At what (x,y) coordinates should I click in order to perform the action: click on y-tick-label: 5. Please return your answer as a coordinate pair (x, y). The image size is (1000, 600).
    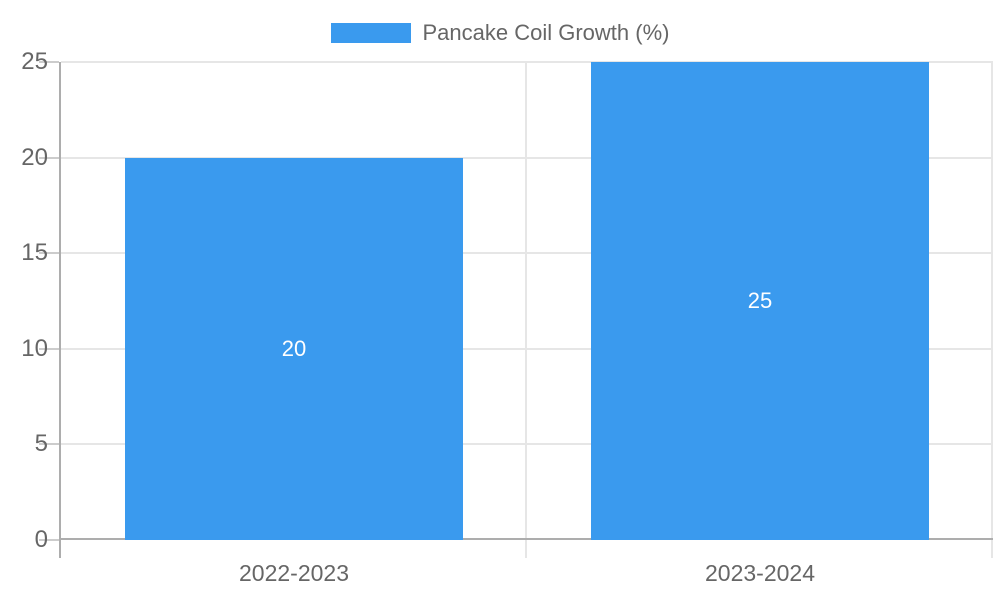
    Looking at the image, I should click on (41, 444).